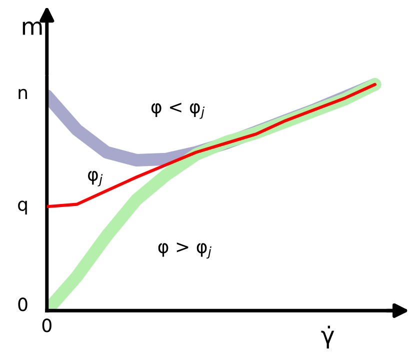 The image size is (415, 353). What do you see at coordinates (22, 207) in the screenshot?
I see `text: q` at bounding box center [22, 207].